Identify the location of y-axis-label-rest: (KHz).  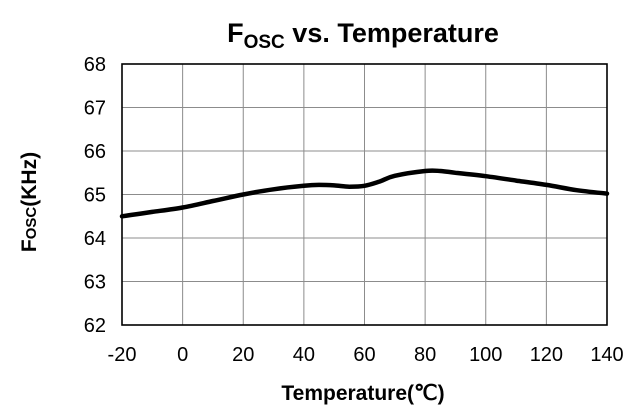
(29, 179).